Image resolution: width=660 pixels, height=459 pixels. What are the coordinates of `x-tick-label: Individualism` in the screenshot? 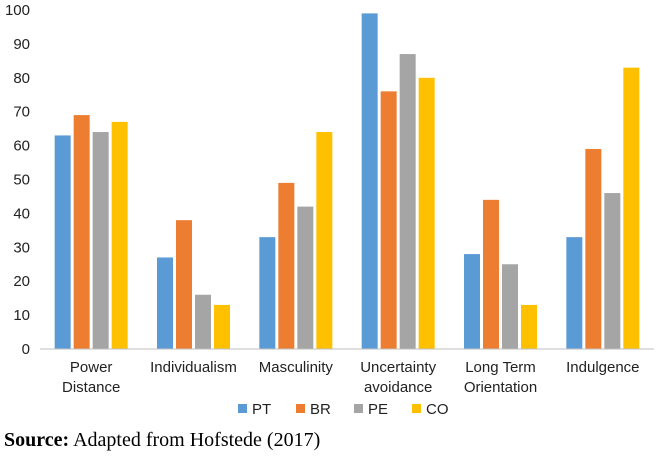 It's located at (193, 367).